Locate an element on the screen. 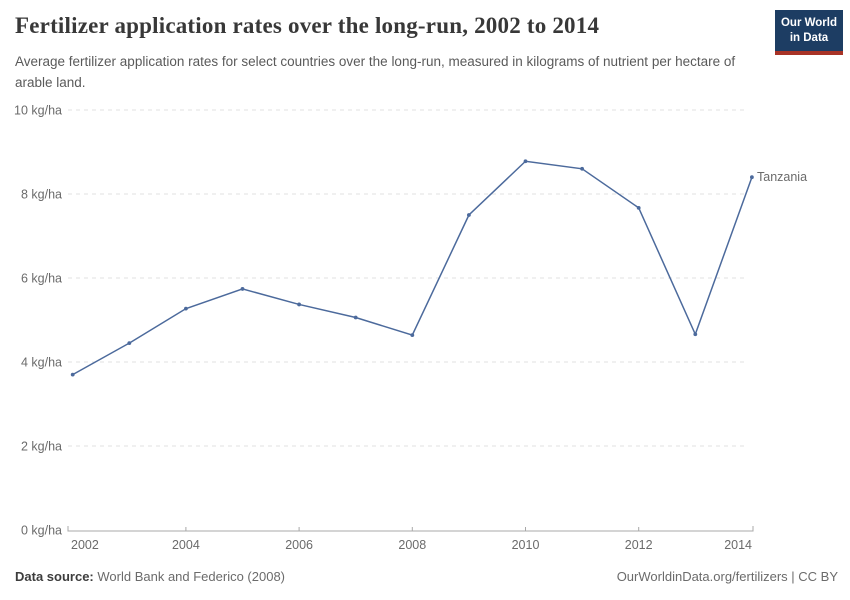  tanzania-point-2007 is located at coordinates (355, 317).